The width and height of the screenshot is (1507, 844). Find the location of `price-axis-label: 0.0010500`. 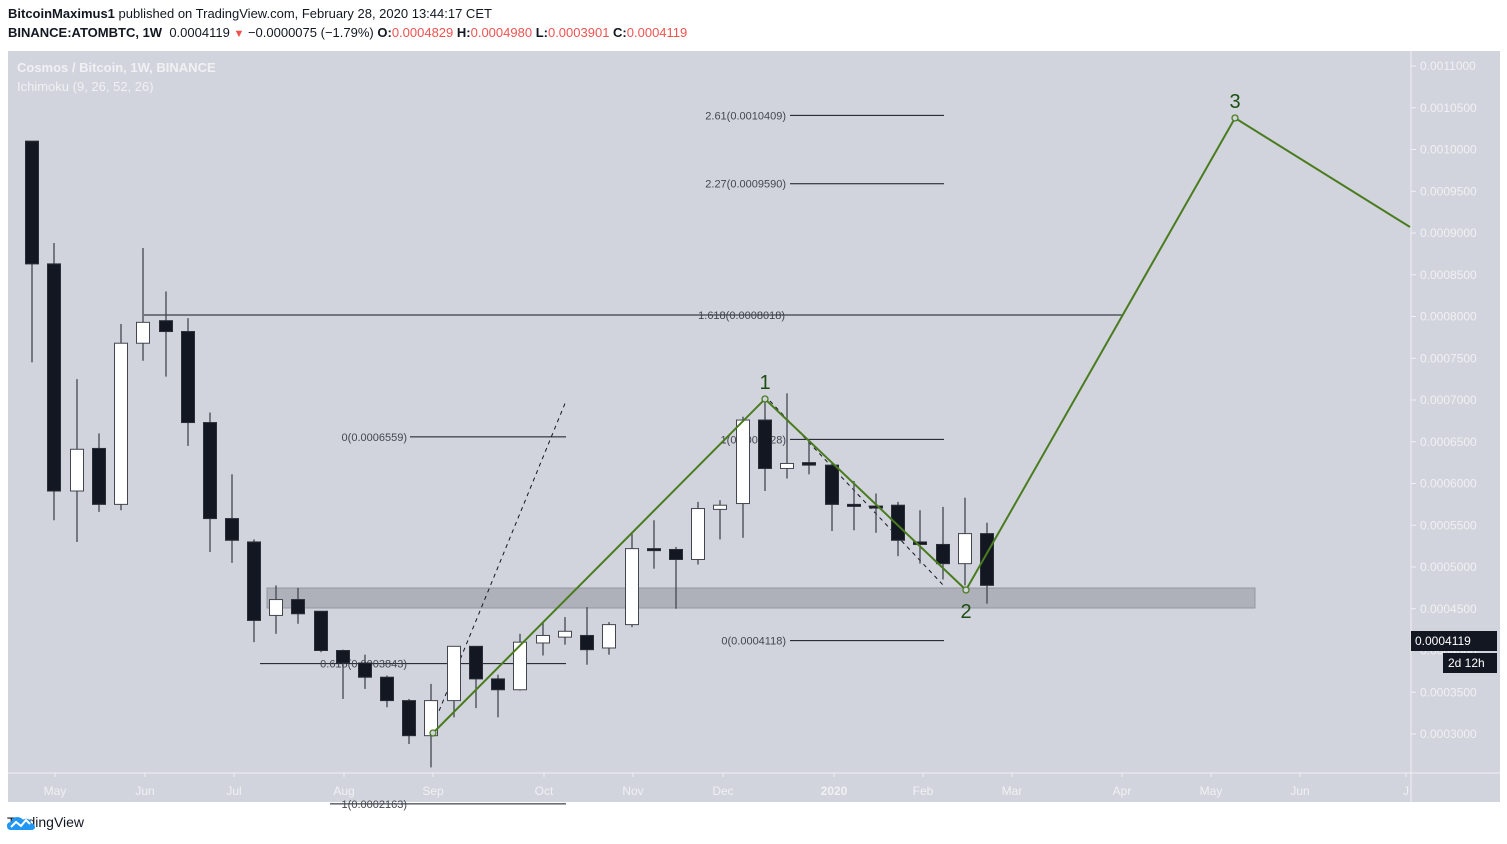

price-axis-label: 0.0010500 is located at coordinates (1448, 108).